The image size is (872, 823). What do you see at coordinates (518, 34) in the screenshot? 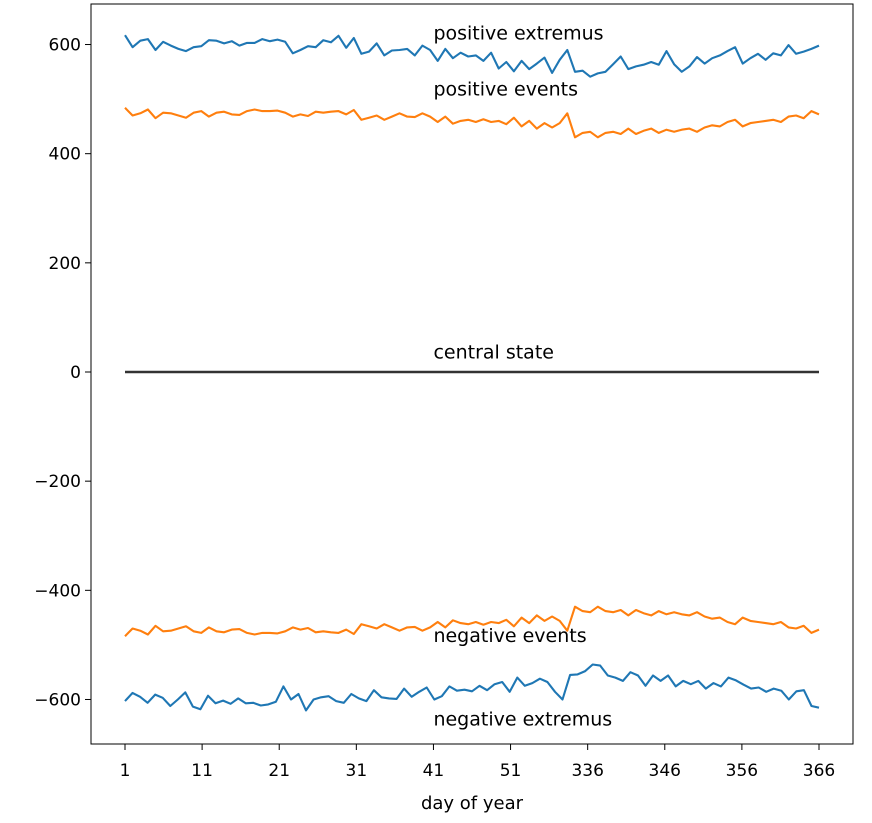
I see `annotation-label: positive extremus` at bounding box center [518, 34].